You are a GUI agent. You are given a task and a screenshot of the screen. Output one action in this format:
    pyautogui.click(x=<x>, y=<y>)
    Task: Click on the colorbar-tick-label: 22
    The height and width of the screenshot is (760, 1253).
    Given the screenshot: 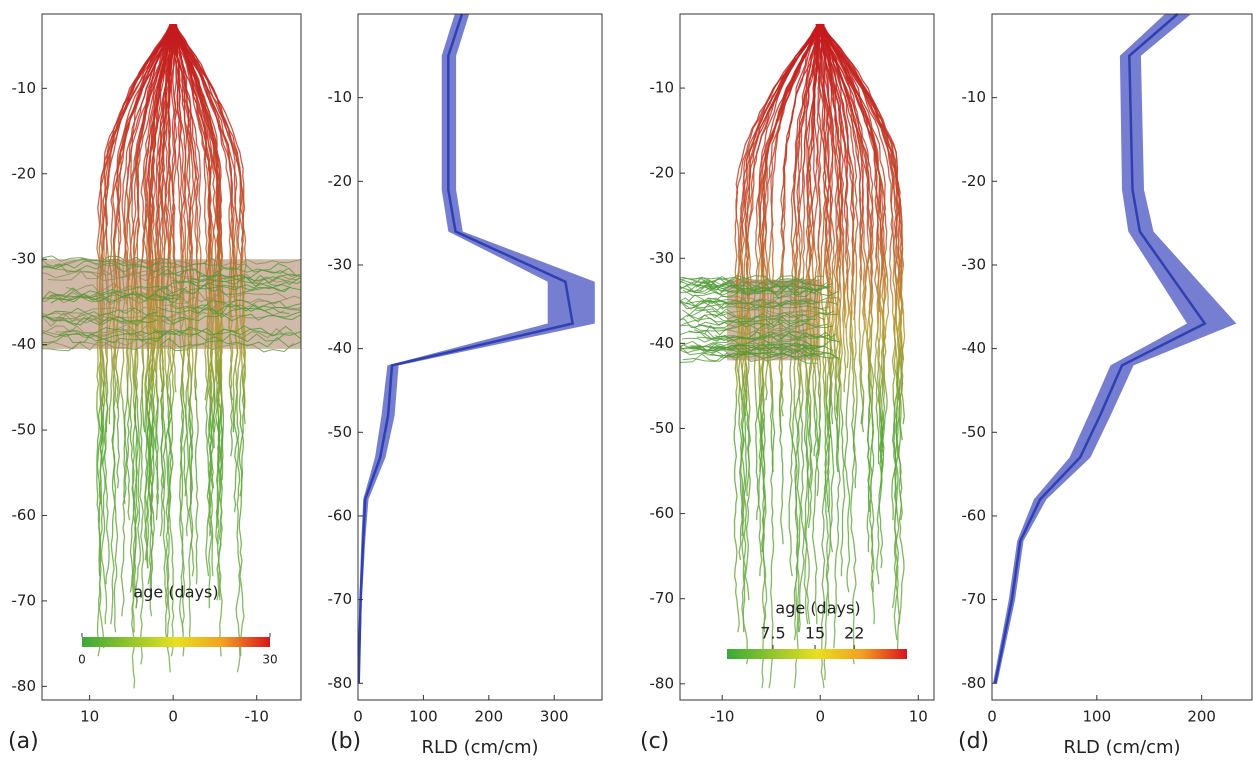 What is the action you would take?
    pyautogui.click(x=854, y=633)
    